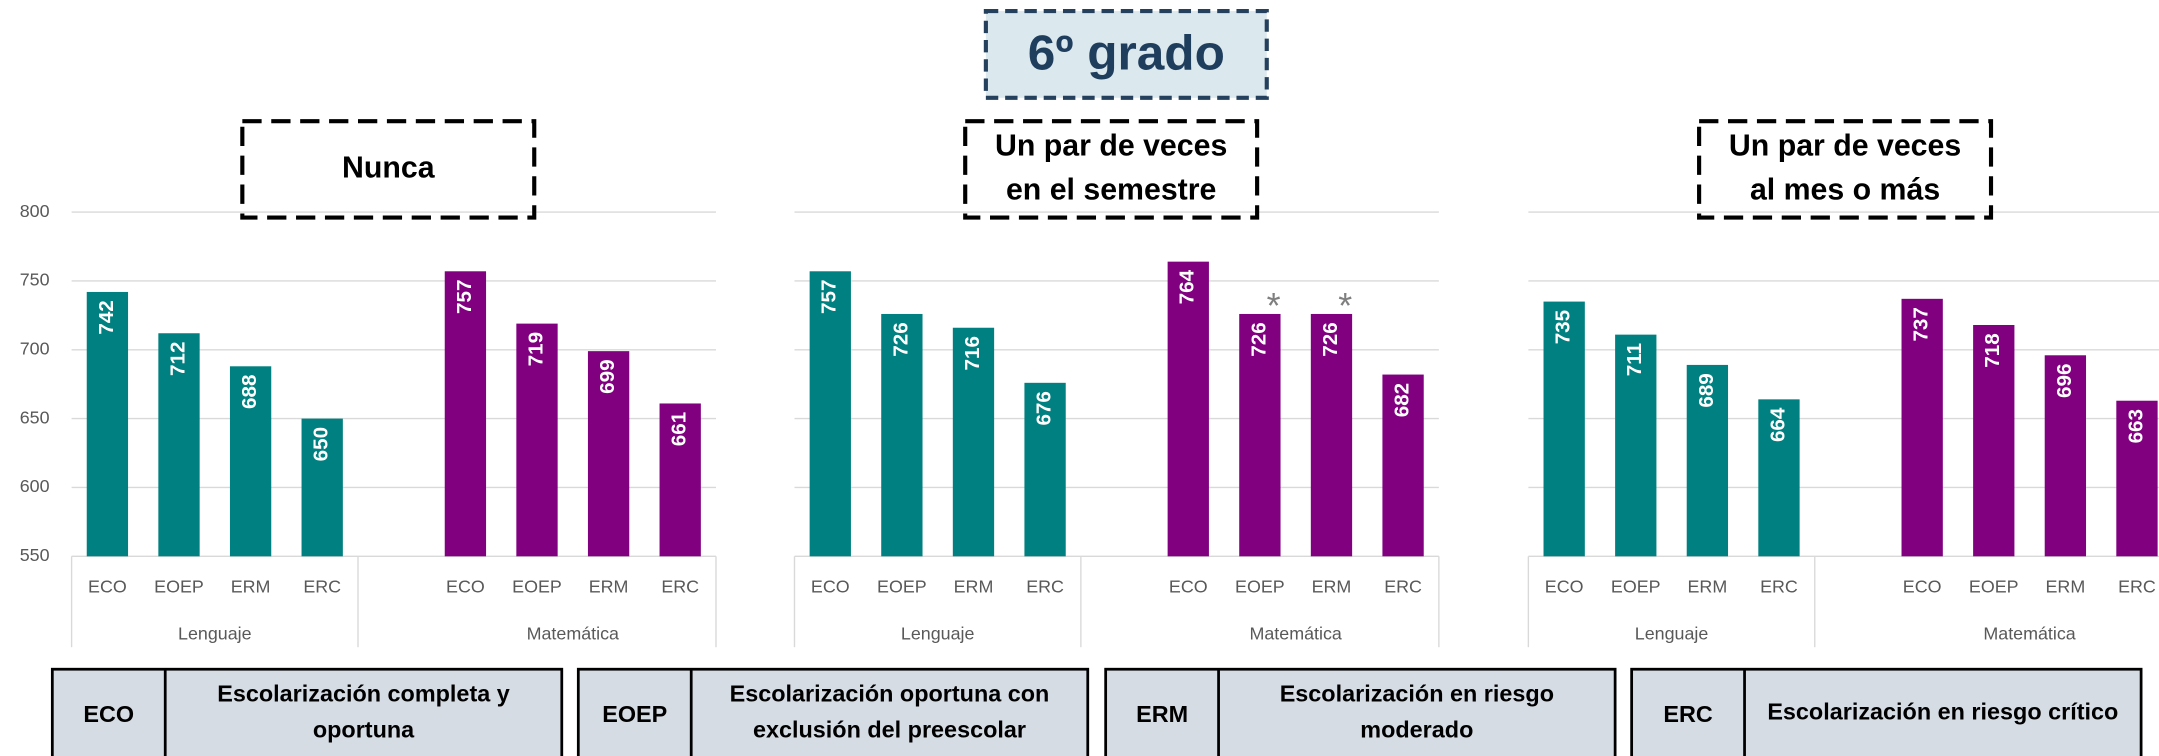 The height and width of the screenshot is (756, 2159). Describe the element at coordinates (1044, 408) in the screenshot. I see `value-label: 676` at that location.